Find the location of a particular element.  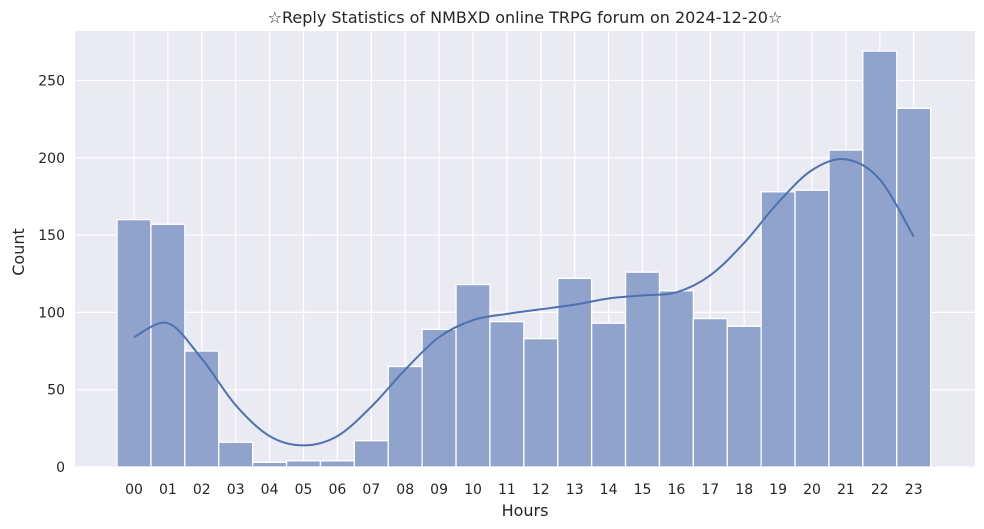

x-tick-label: 12 is located at coordinates (541, 490).